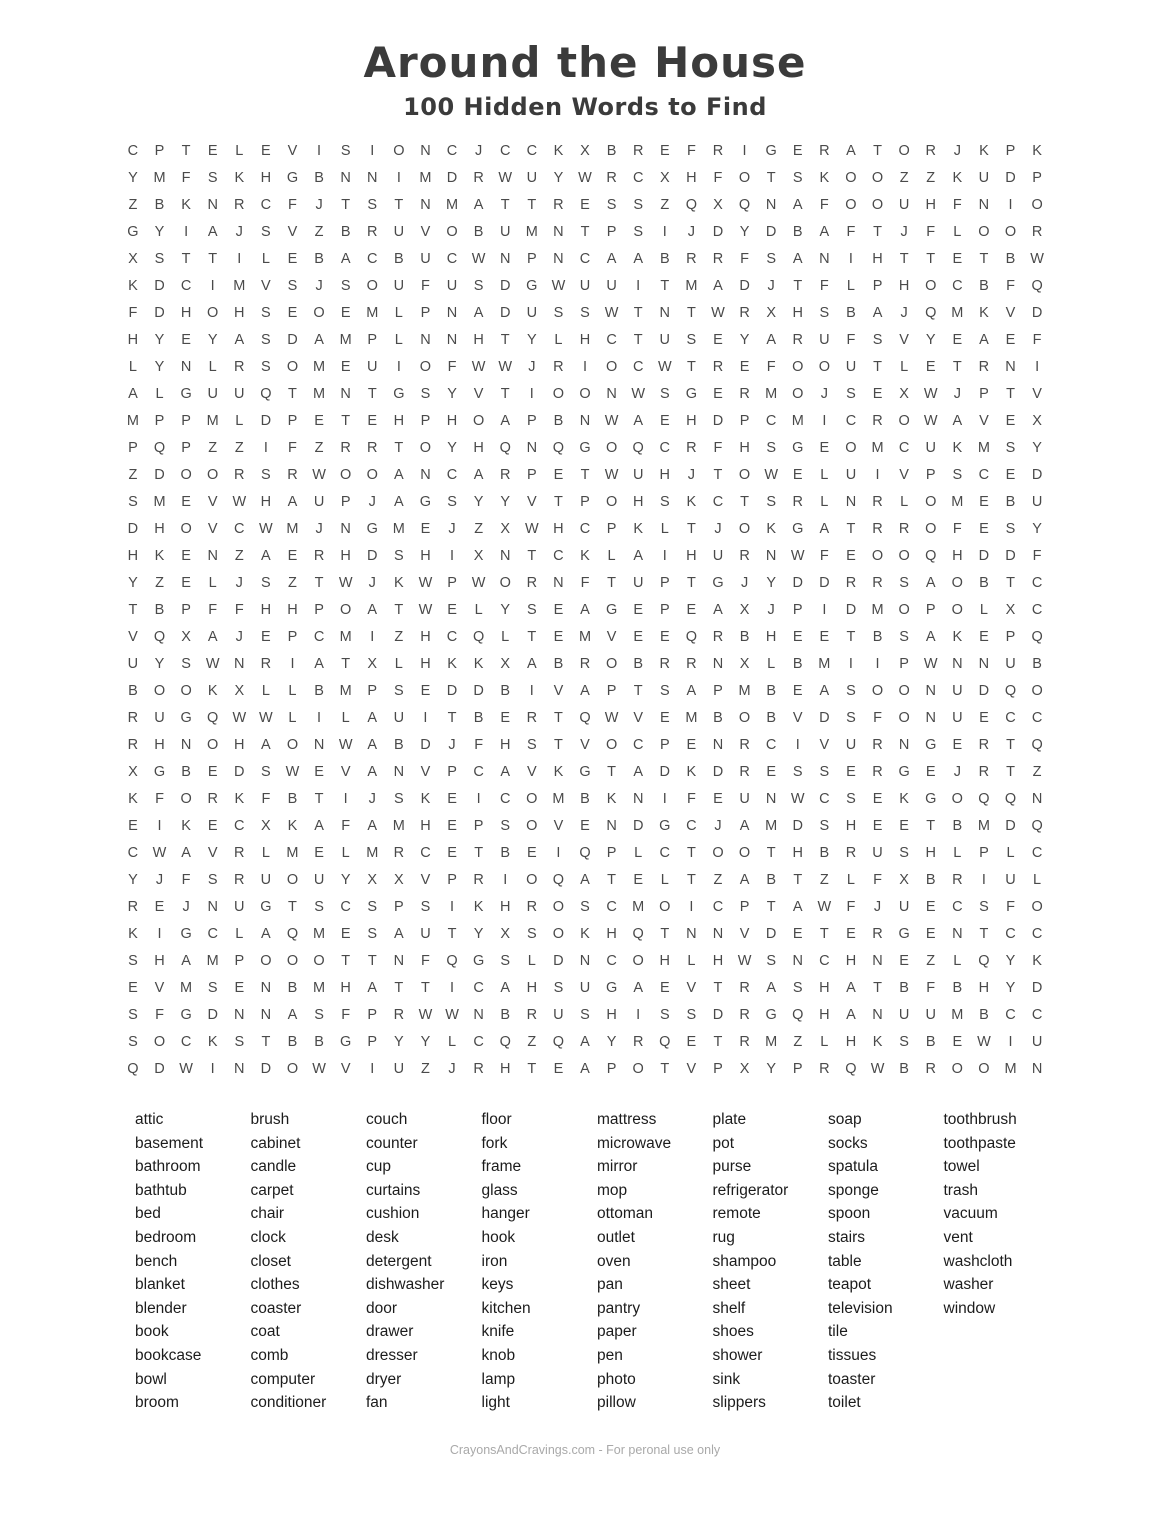 The image size is (1170, 1515). What do you see at coordinates (156, 1261) in the screenshot?
I see `word-item: bench` at bounding box center [156, 1261].